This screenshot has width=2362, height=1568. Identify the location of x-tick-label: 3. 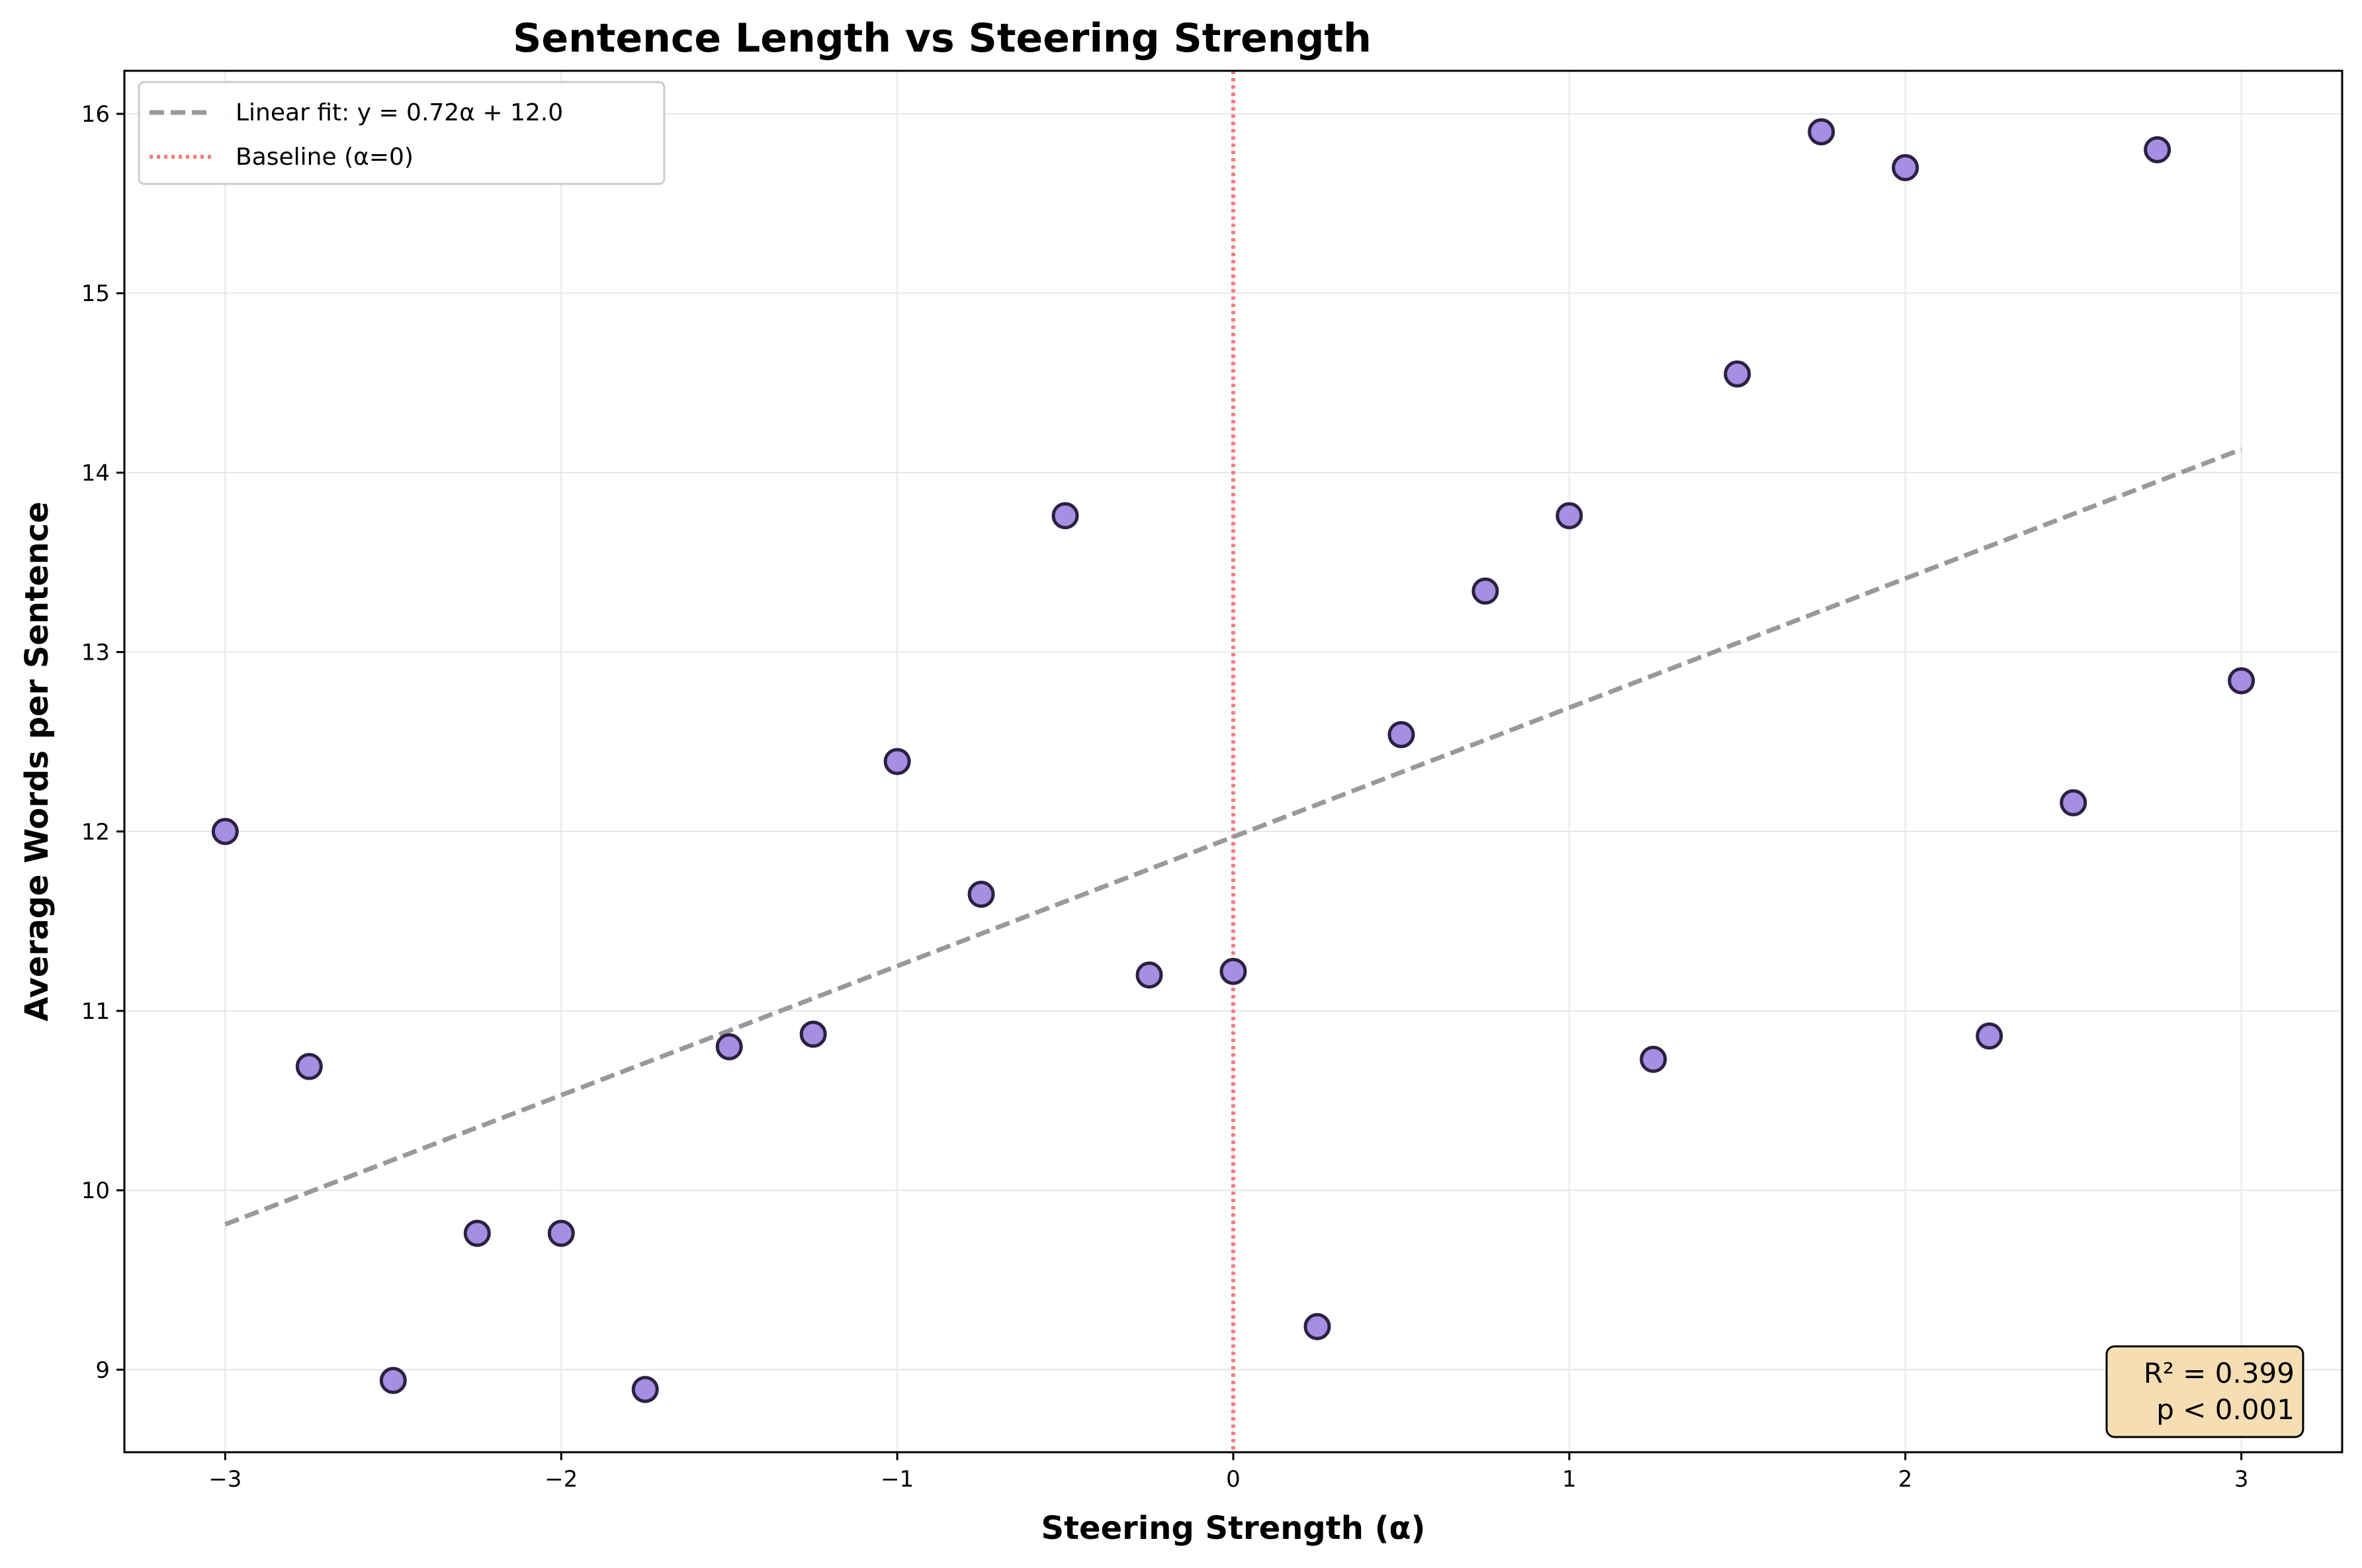
(2241, 1480).